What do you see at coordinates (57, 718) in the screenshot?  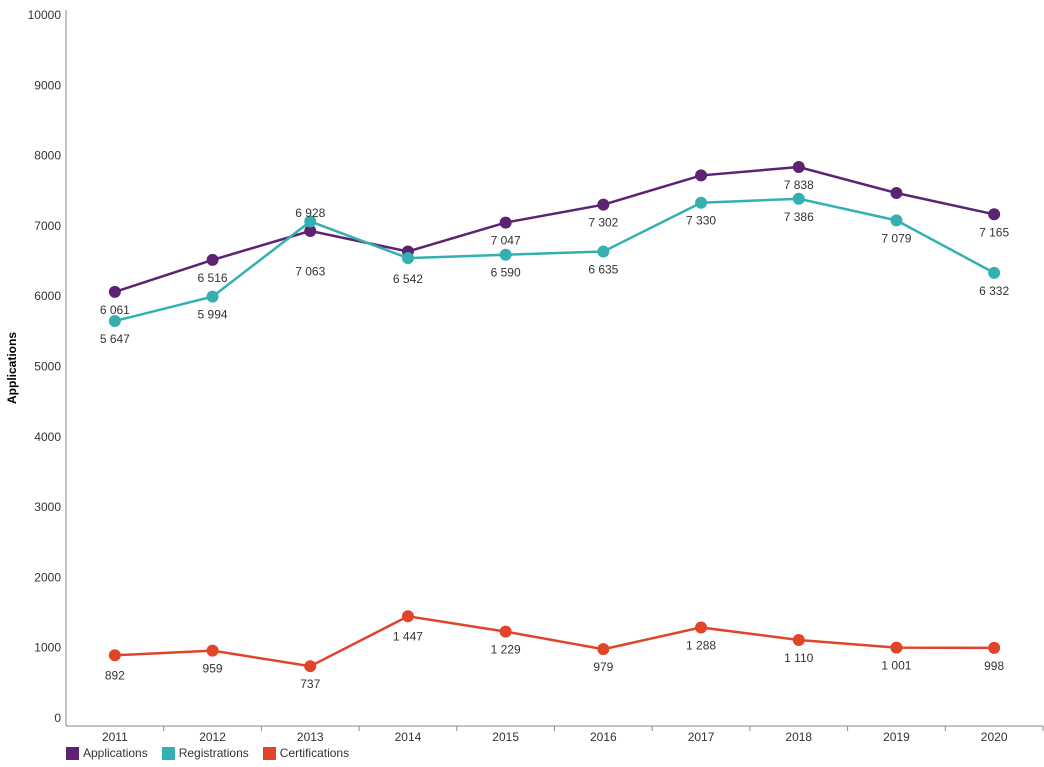 I see `y-tick-label: 0` at bounding box center [57, 718].